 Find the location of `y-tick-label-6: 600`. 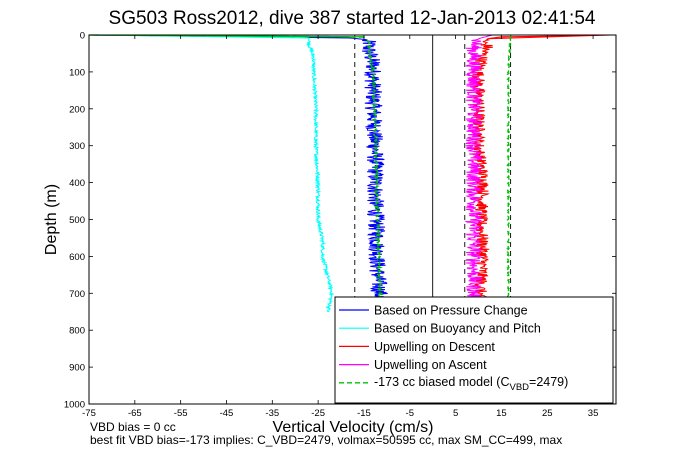

y-tick-label-6: 600 is located at coordinates (77, 257).